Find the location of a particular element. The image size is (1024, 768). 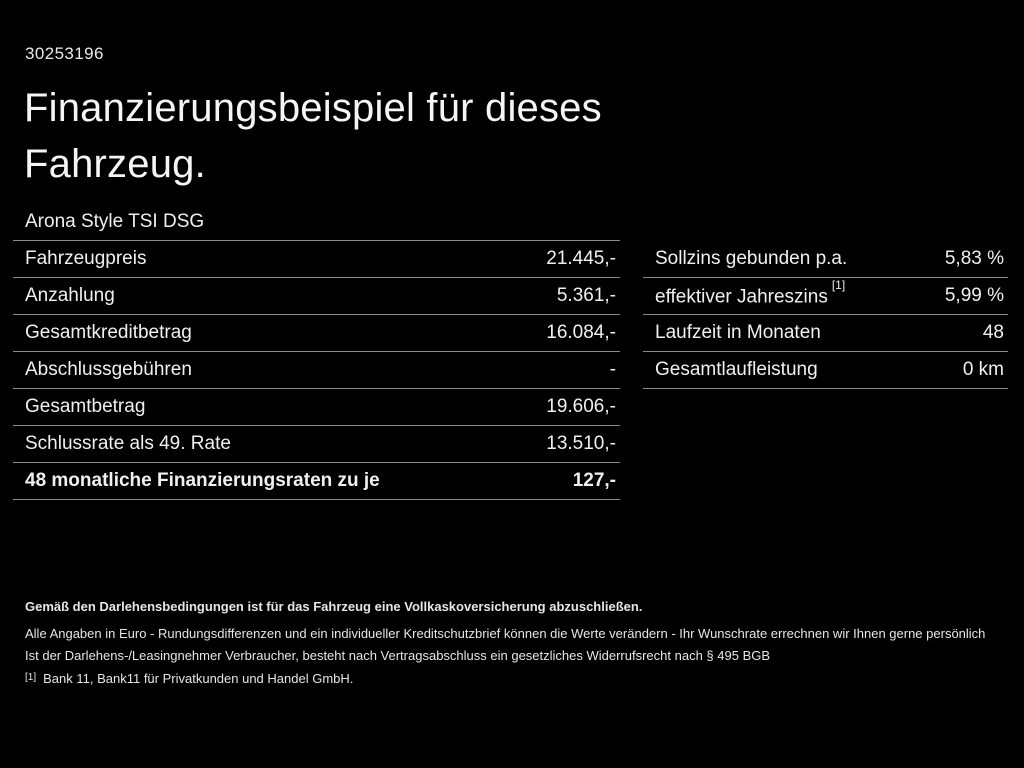

table-row-sollzins: Sollzins gebunden p.a. 5,83 % is located at coordinates (825, 259).